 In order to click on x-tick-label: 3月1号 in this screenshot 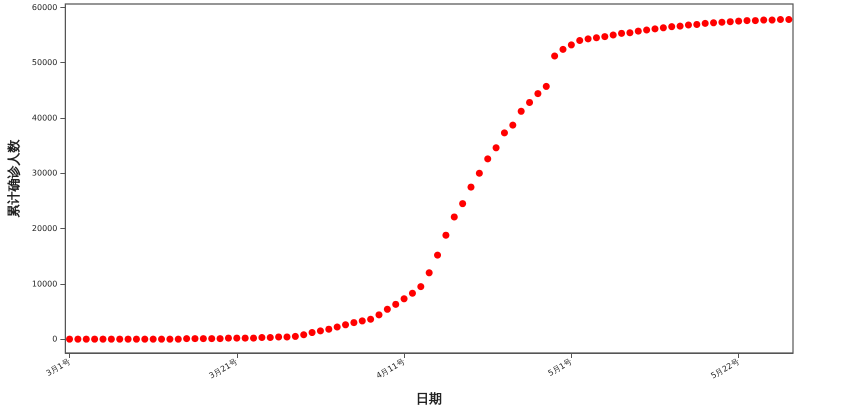, I will do `click(58, 367)`.